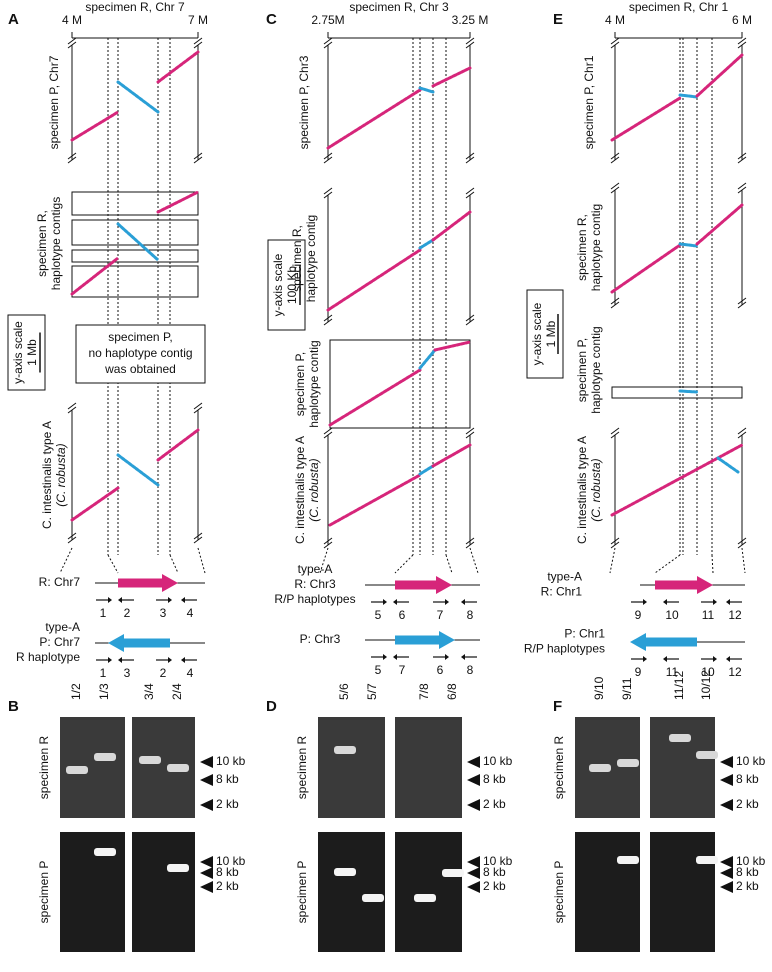 Image resolution: width=772 pixels, height=972 pixels. What do you see at coordinates (103, 613) in the screenshot?
I see `primer-number: 1` at bounding box center [103, 613].